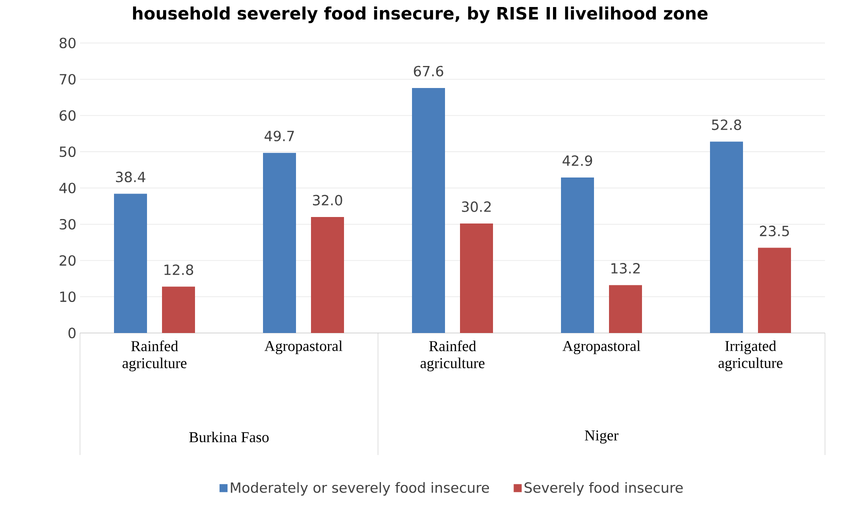 This screenshot has height=516, width=841. I want to click on chart-title: household severely food insecure, by RISE II livelihood zone, so click(420, 15).